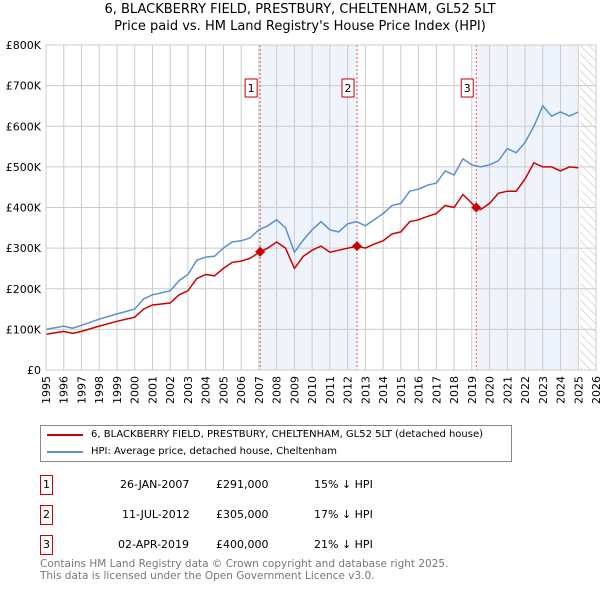 Image resolution: width=600 pixels, height=590 pixels. I want to click on sale-marker-number: 3, so click(46, 545).